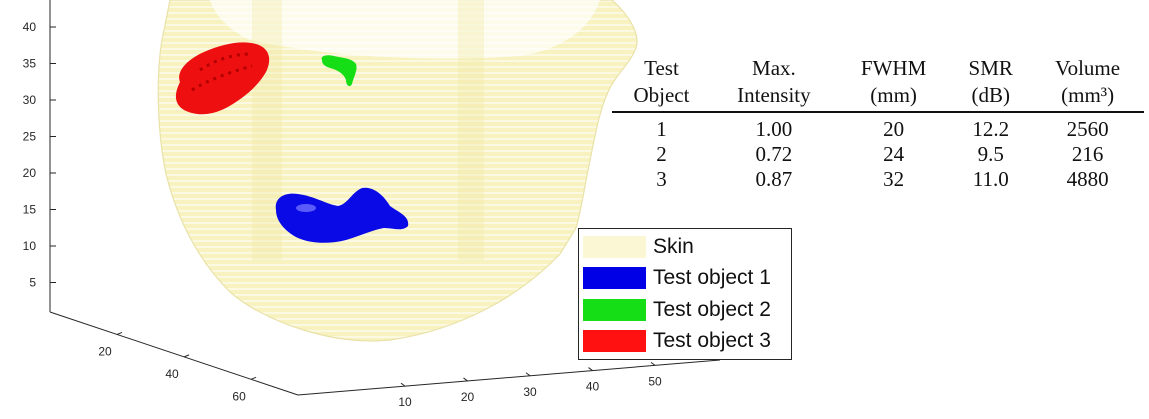  I want to click on legend-label: Test object 3, so click(712, 341).